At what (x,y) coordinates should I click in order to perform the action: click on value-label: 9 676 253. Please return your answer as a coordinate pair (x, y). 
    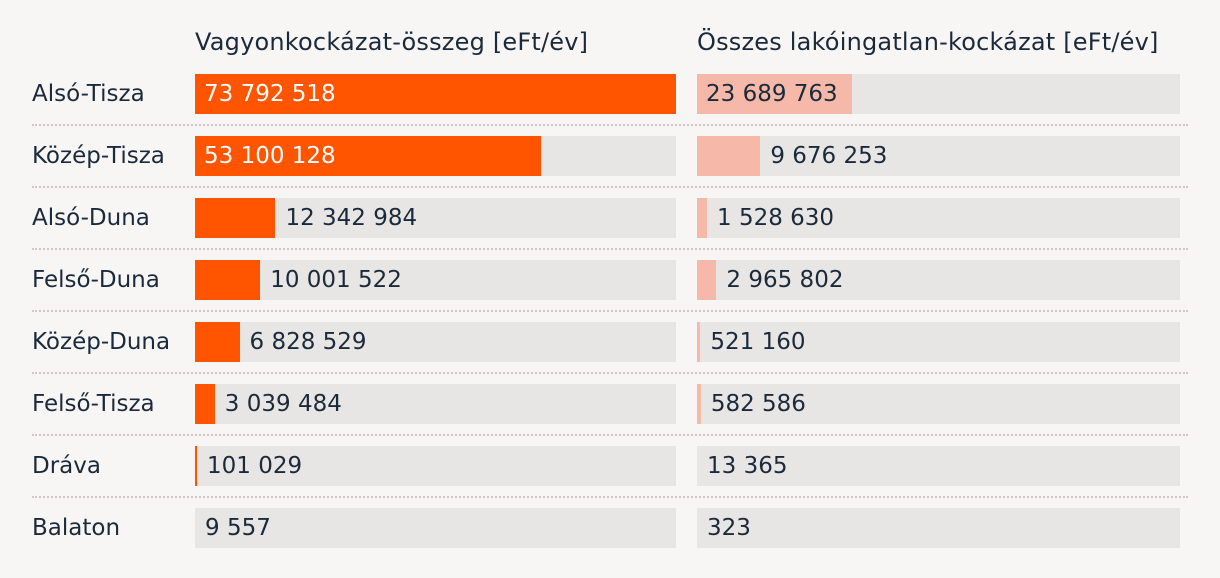
    Looking at the image, I should click on (829, 156).